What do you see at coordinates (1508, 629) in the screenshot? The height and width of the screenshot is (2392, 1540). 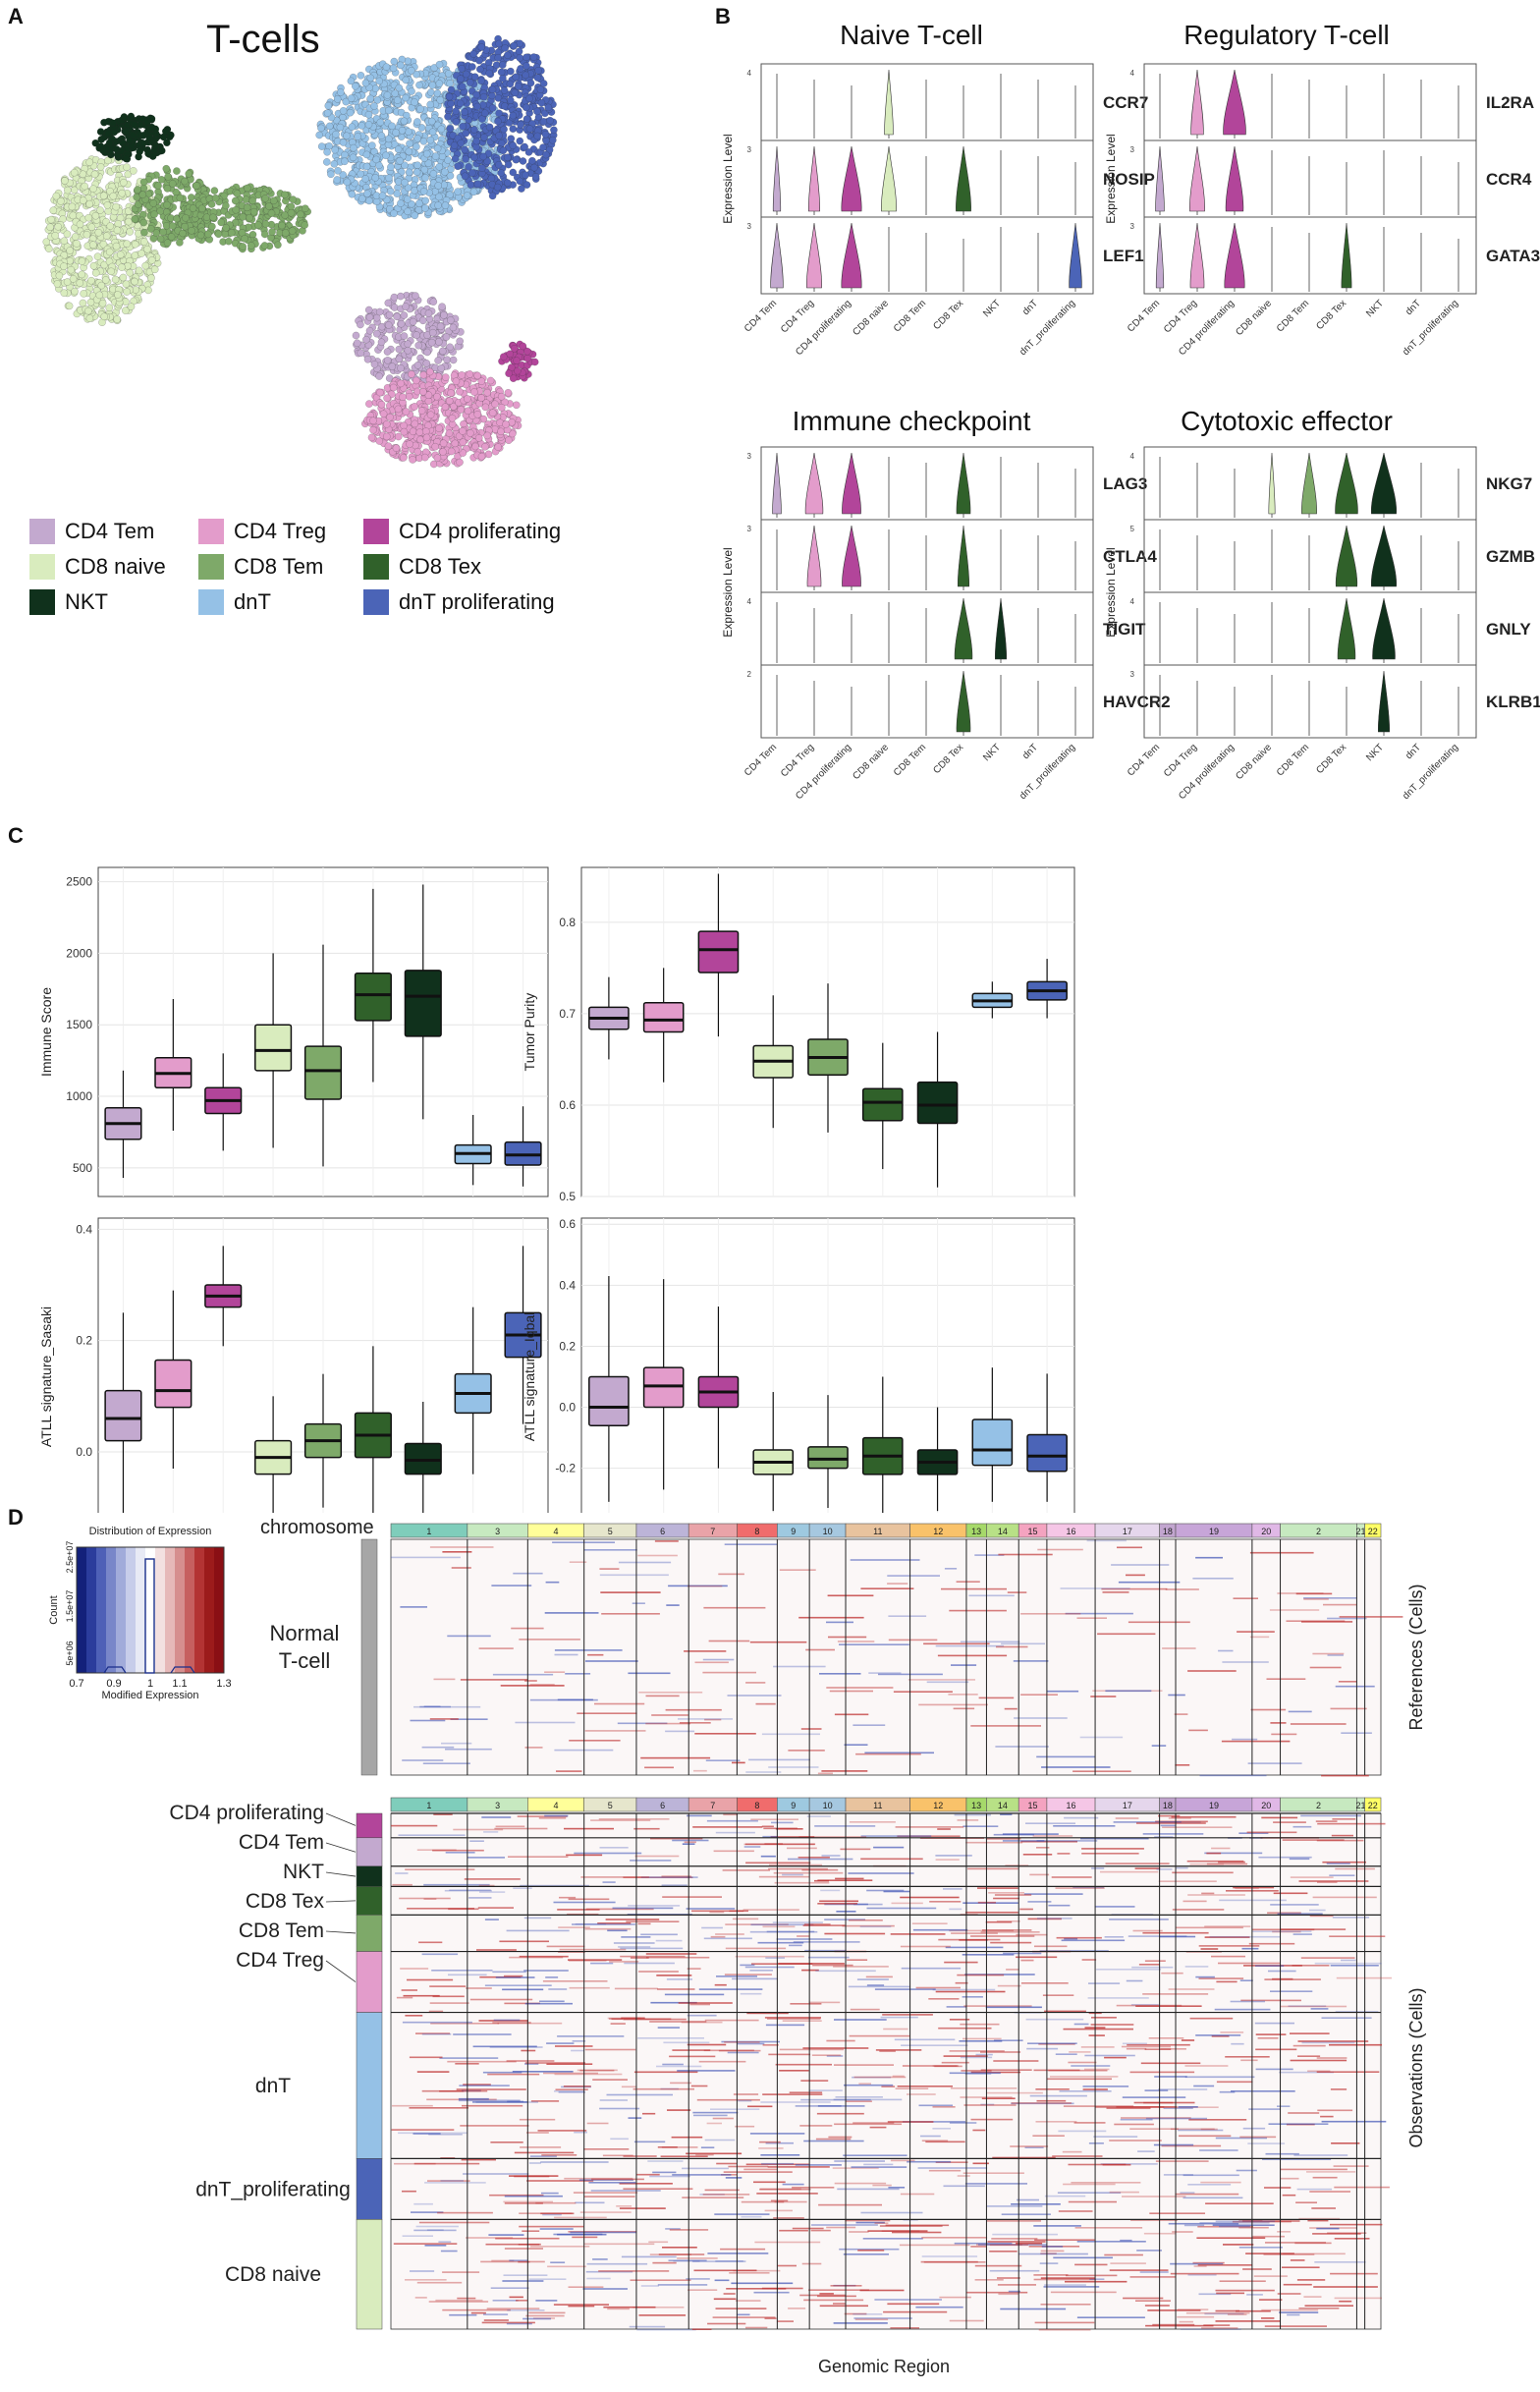 I see `gene-label: GNLY` at bounding box center [1508, 629].